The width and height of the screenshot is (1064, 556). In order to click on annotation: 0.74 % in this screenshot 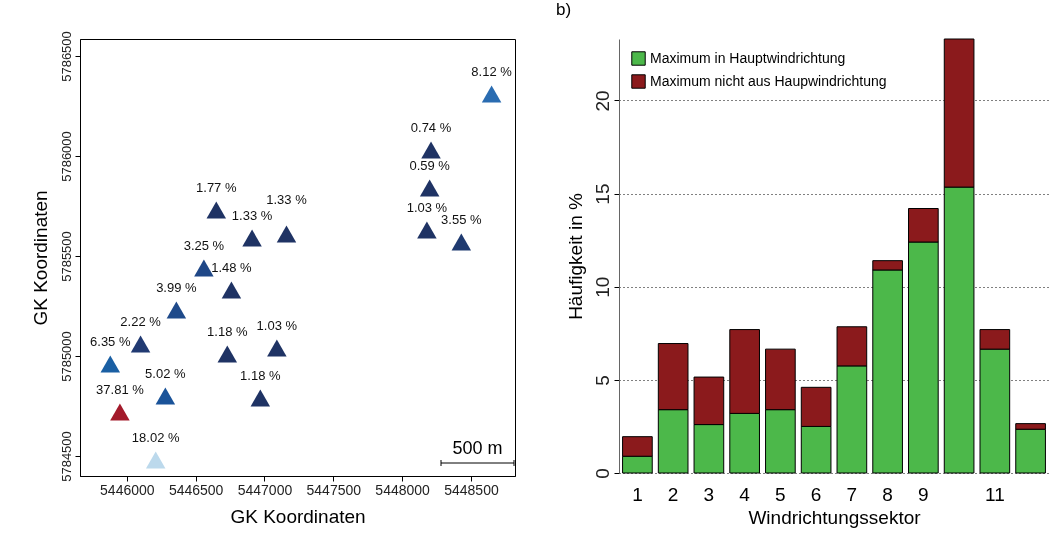, I will do `click(431, 127)`.